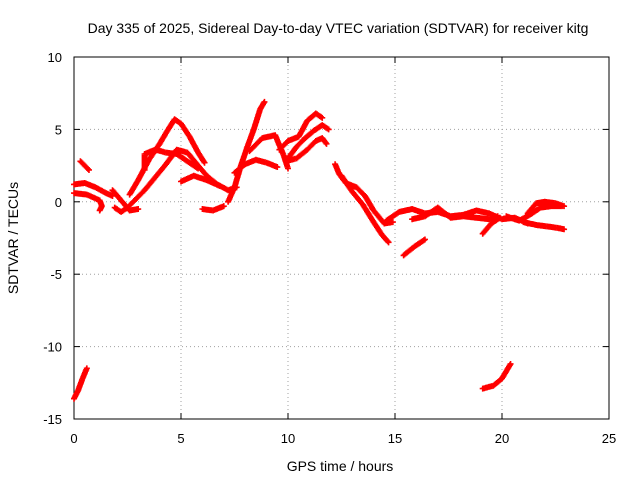 This screenshot has width=640, height=480. What do you see at coordinates (73, 438) in the screenshot?
I see `x-tick-label: 0` at bounding box center [73, 438].